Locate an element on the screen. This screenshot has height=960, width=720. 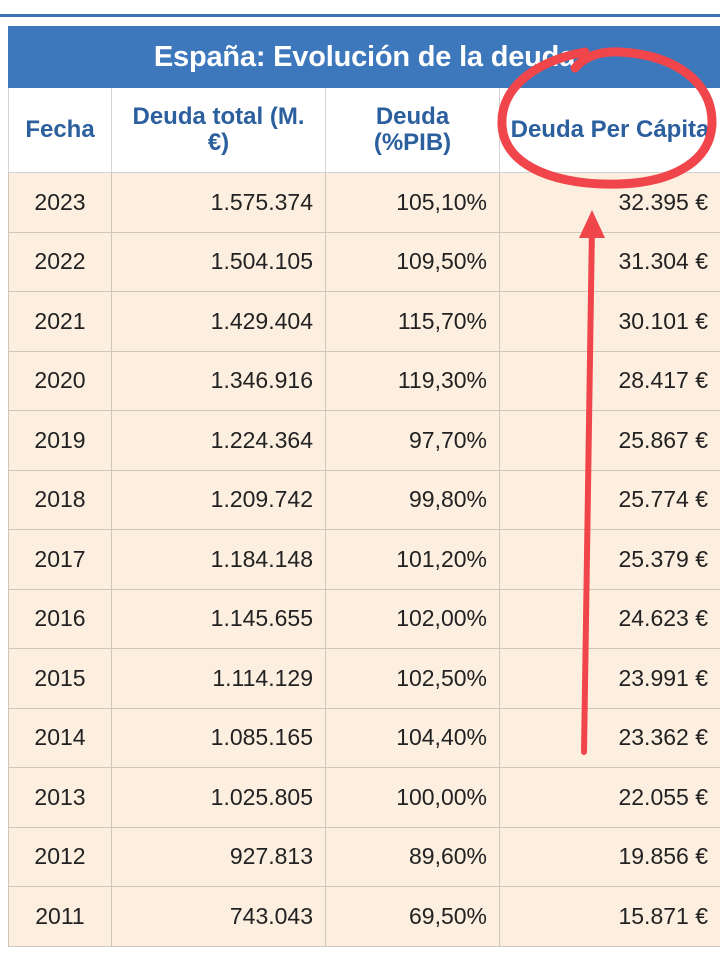
cell-deuda-per-capita: 23.991 € is located at coordinates (609, 678).